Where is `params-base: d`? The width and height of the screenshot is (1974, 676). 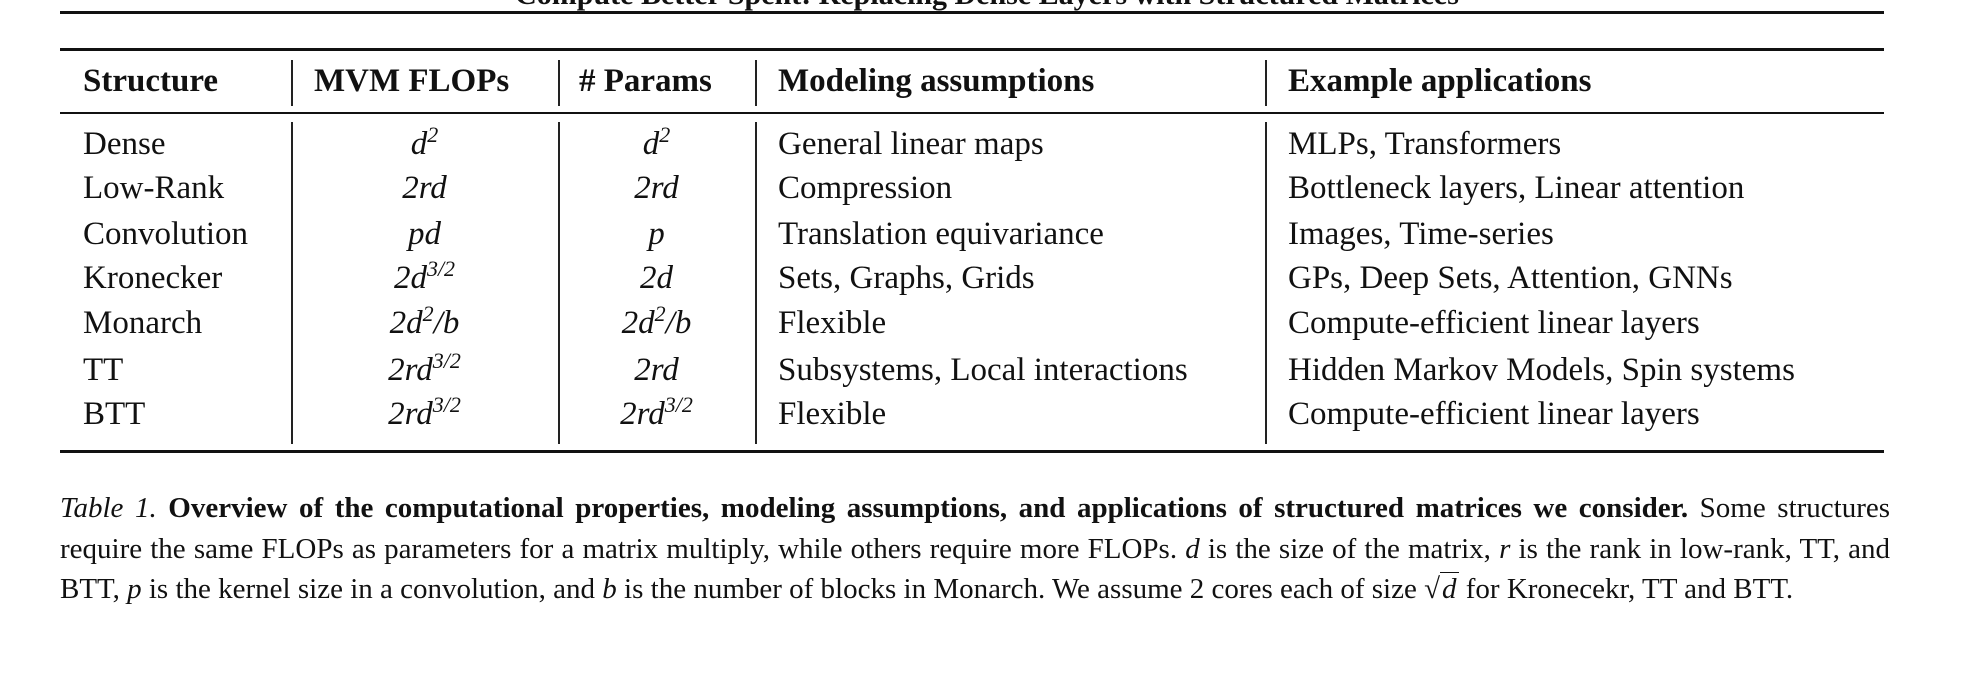 params-base: d is located at coordinates (651, 144).